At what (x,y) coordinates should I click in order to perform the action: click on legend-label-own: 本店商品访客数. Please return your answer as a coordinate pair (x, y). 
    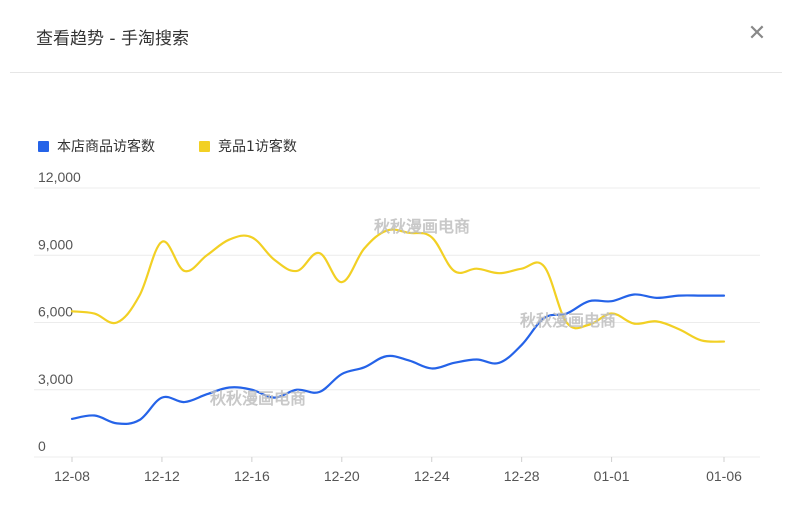
    Looking at the image, I should click on (106, 147).